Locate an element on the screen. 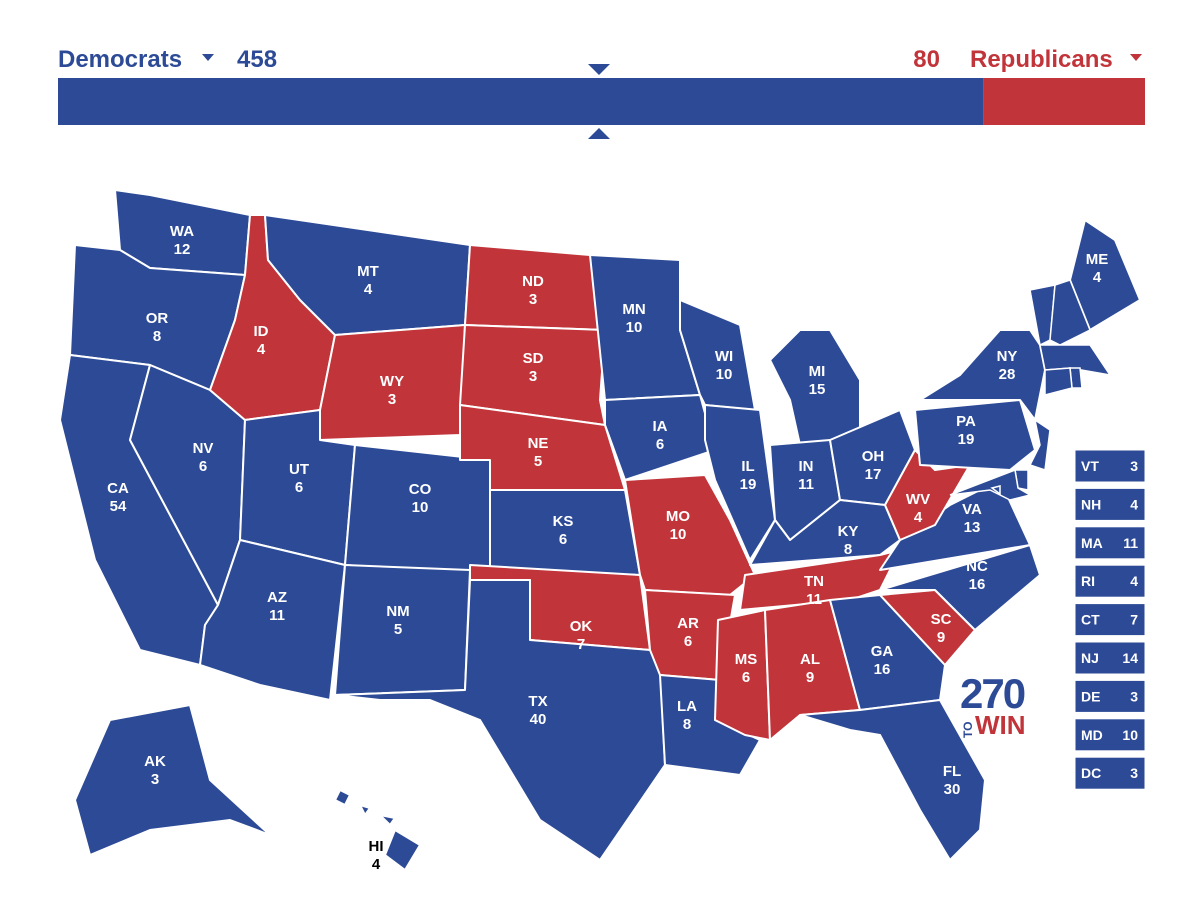  state-votes: 5 is located at coordinates (398, 629).